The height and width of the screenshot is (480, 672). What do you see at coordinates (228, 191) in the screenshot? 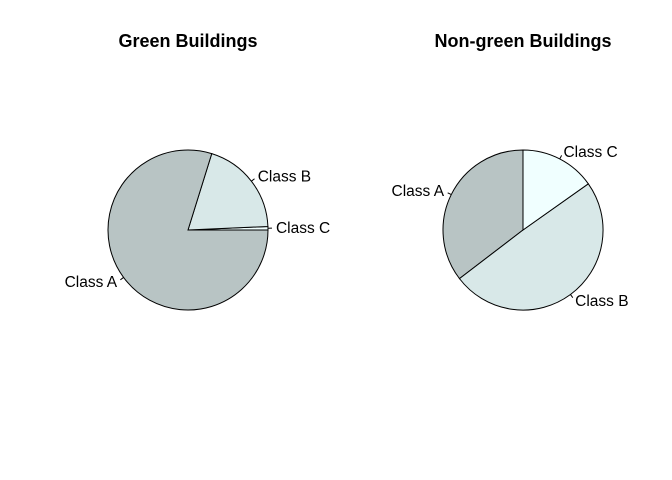
I see `pie-slice-class-b` at bounding box center [228, 191].